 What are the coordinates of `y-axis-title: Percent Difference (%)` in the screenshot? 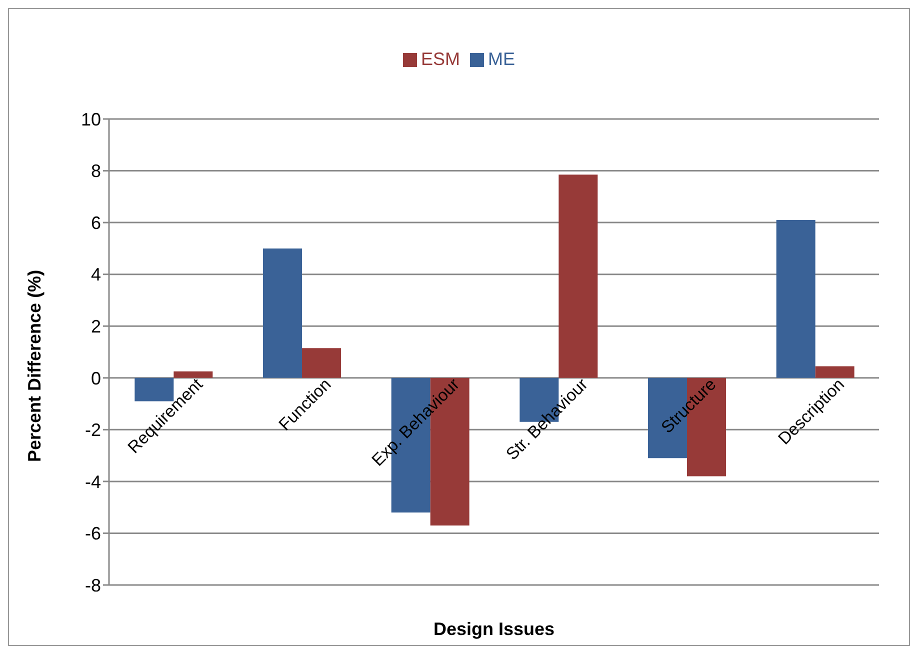 It's located at (34, 366).